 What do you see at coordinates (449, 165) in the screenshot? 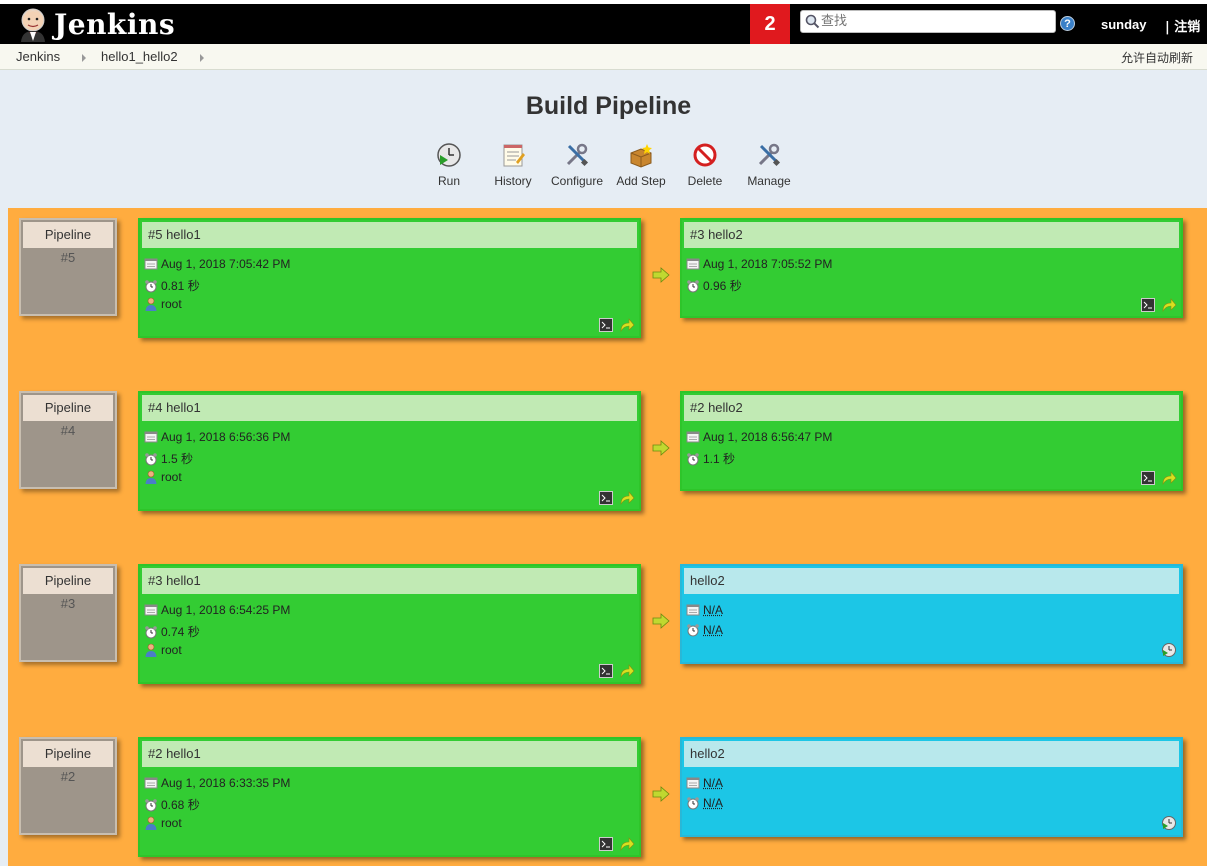
I see `run-button: Run` at bounding box center [449, 165].